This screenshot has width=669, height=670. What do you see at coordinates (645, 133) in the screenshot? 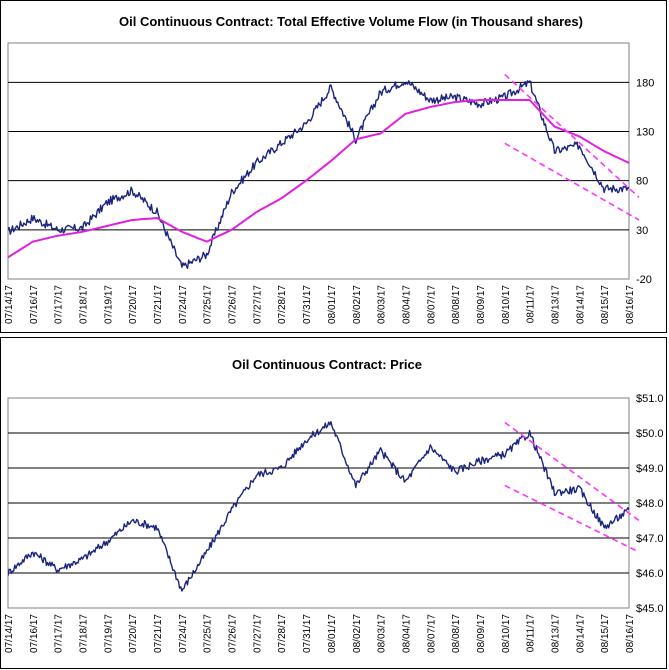
I see `y-tick-label: 130` at bounding box center [645, 133].